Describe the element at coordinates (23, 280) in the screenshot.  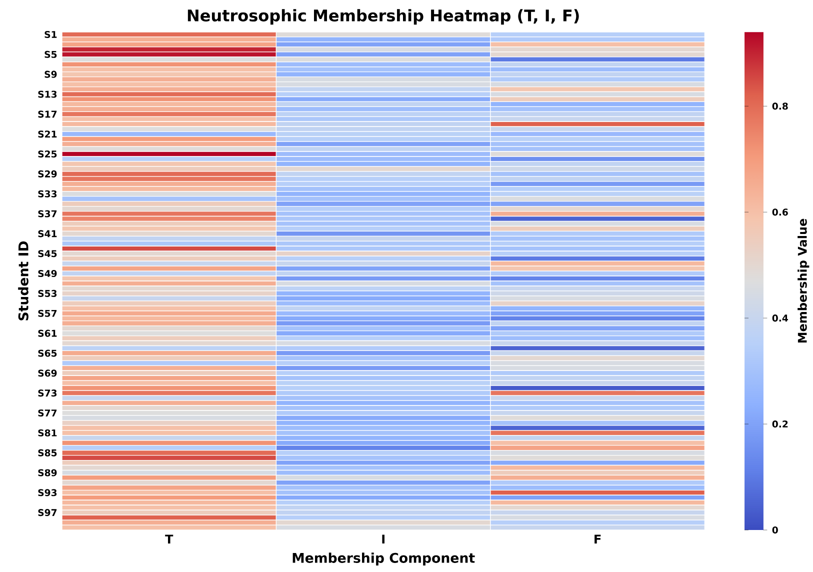
I see `y-axis-title: Student ID` at that location.